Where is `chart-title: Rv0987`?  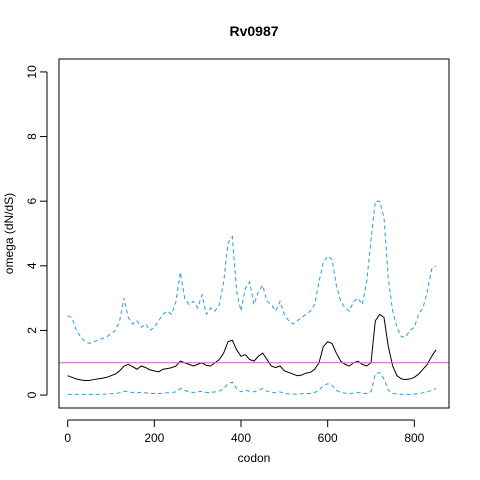 chart-title: Rv0987 is located at coordinates (253, 31).